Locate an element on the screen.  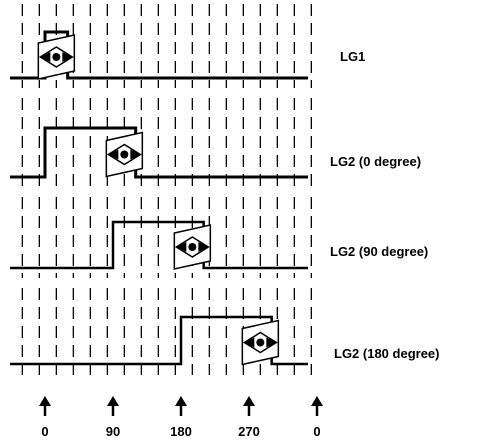
axis-tick-label: 270 is located at coordinates (249, 431).